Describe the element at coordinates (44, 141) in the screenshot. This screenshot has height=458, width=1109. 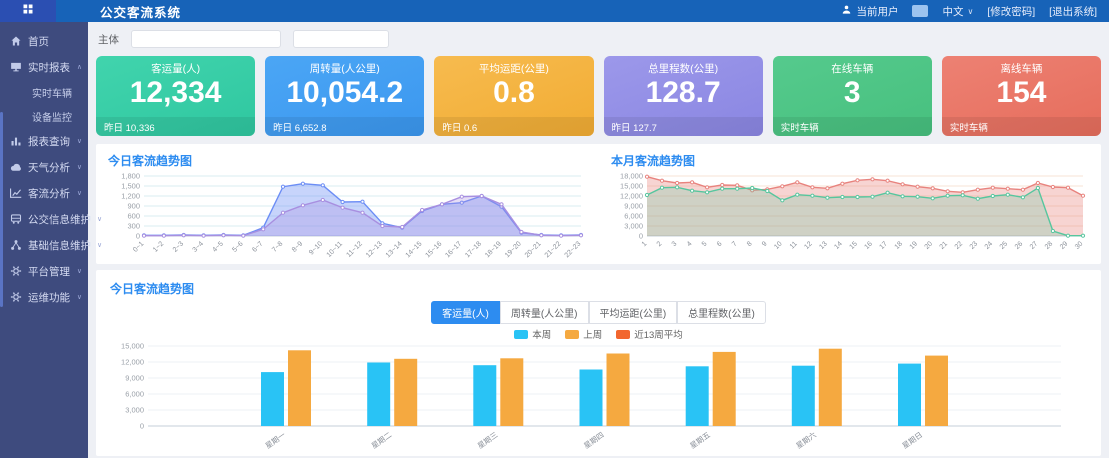
I see `sidebar-item-report-query: 报表查询 ∨` at that location.